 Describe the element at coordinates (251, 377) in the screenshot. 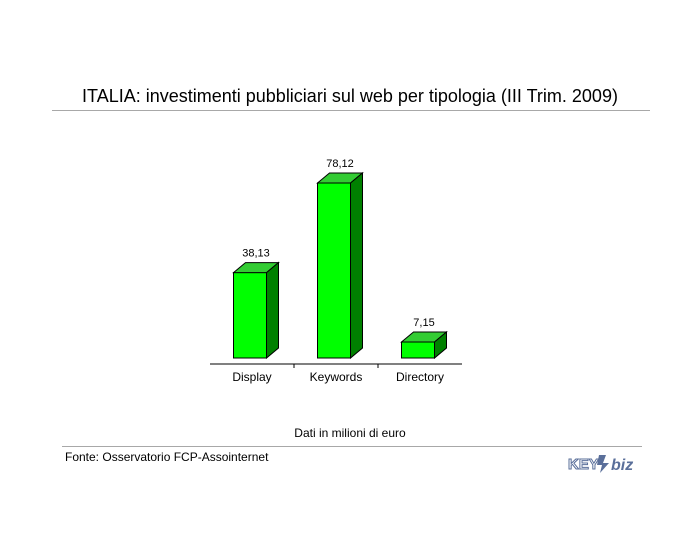

I see `category-label-display: Display` at that location.